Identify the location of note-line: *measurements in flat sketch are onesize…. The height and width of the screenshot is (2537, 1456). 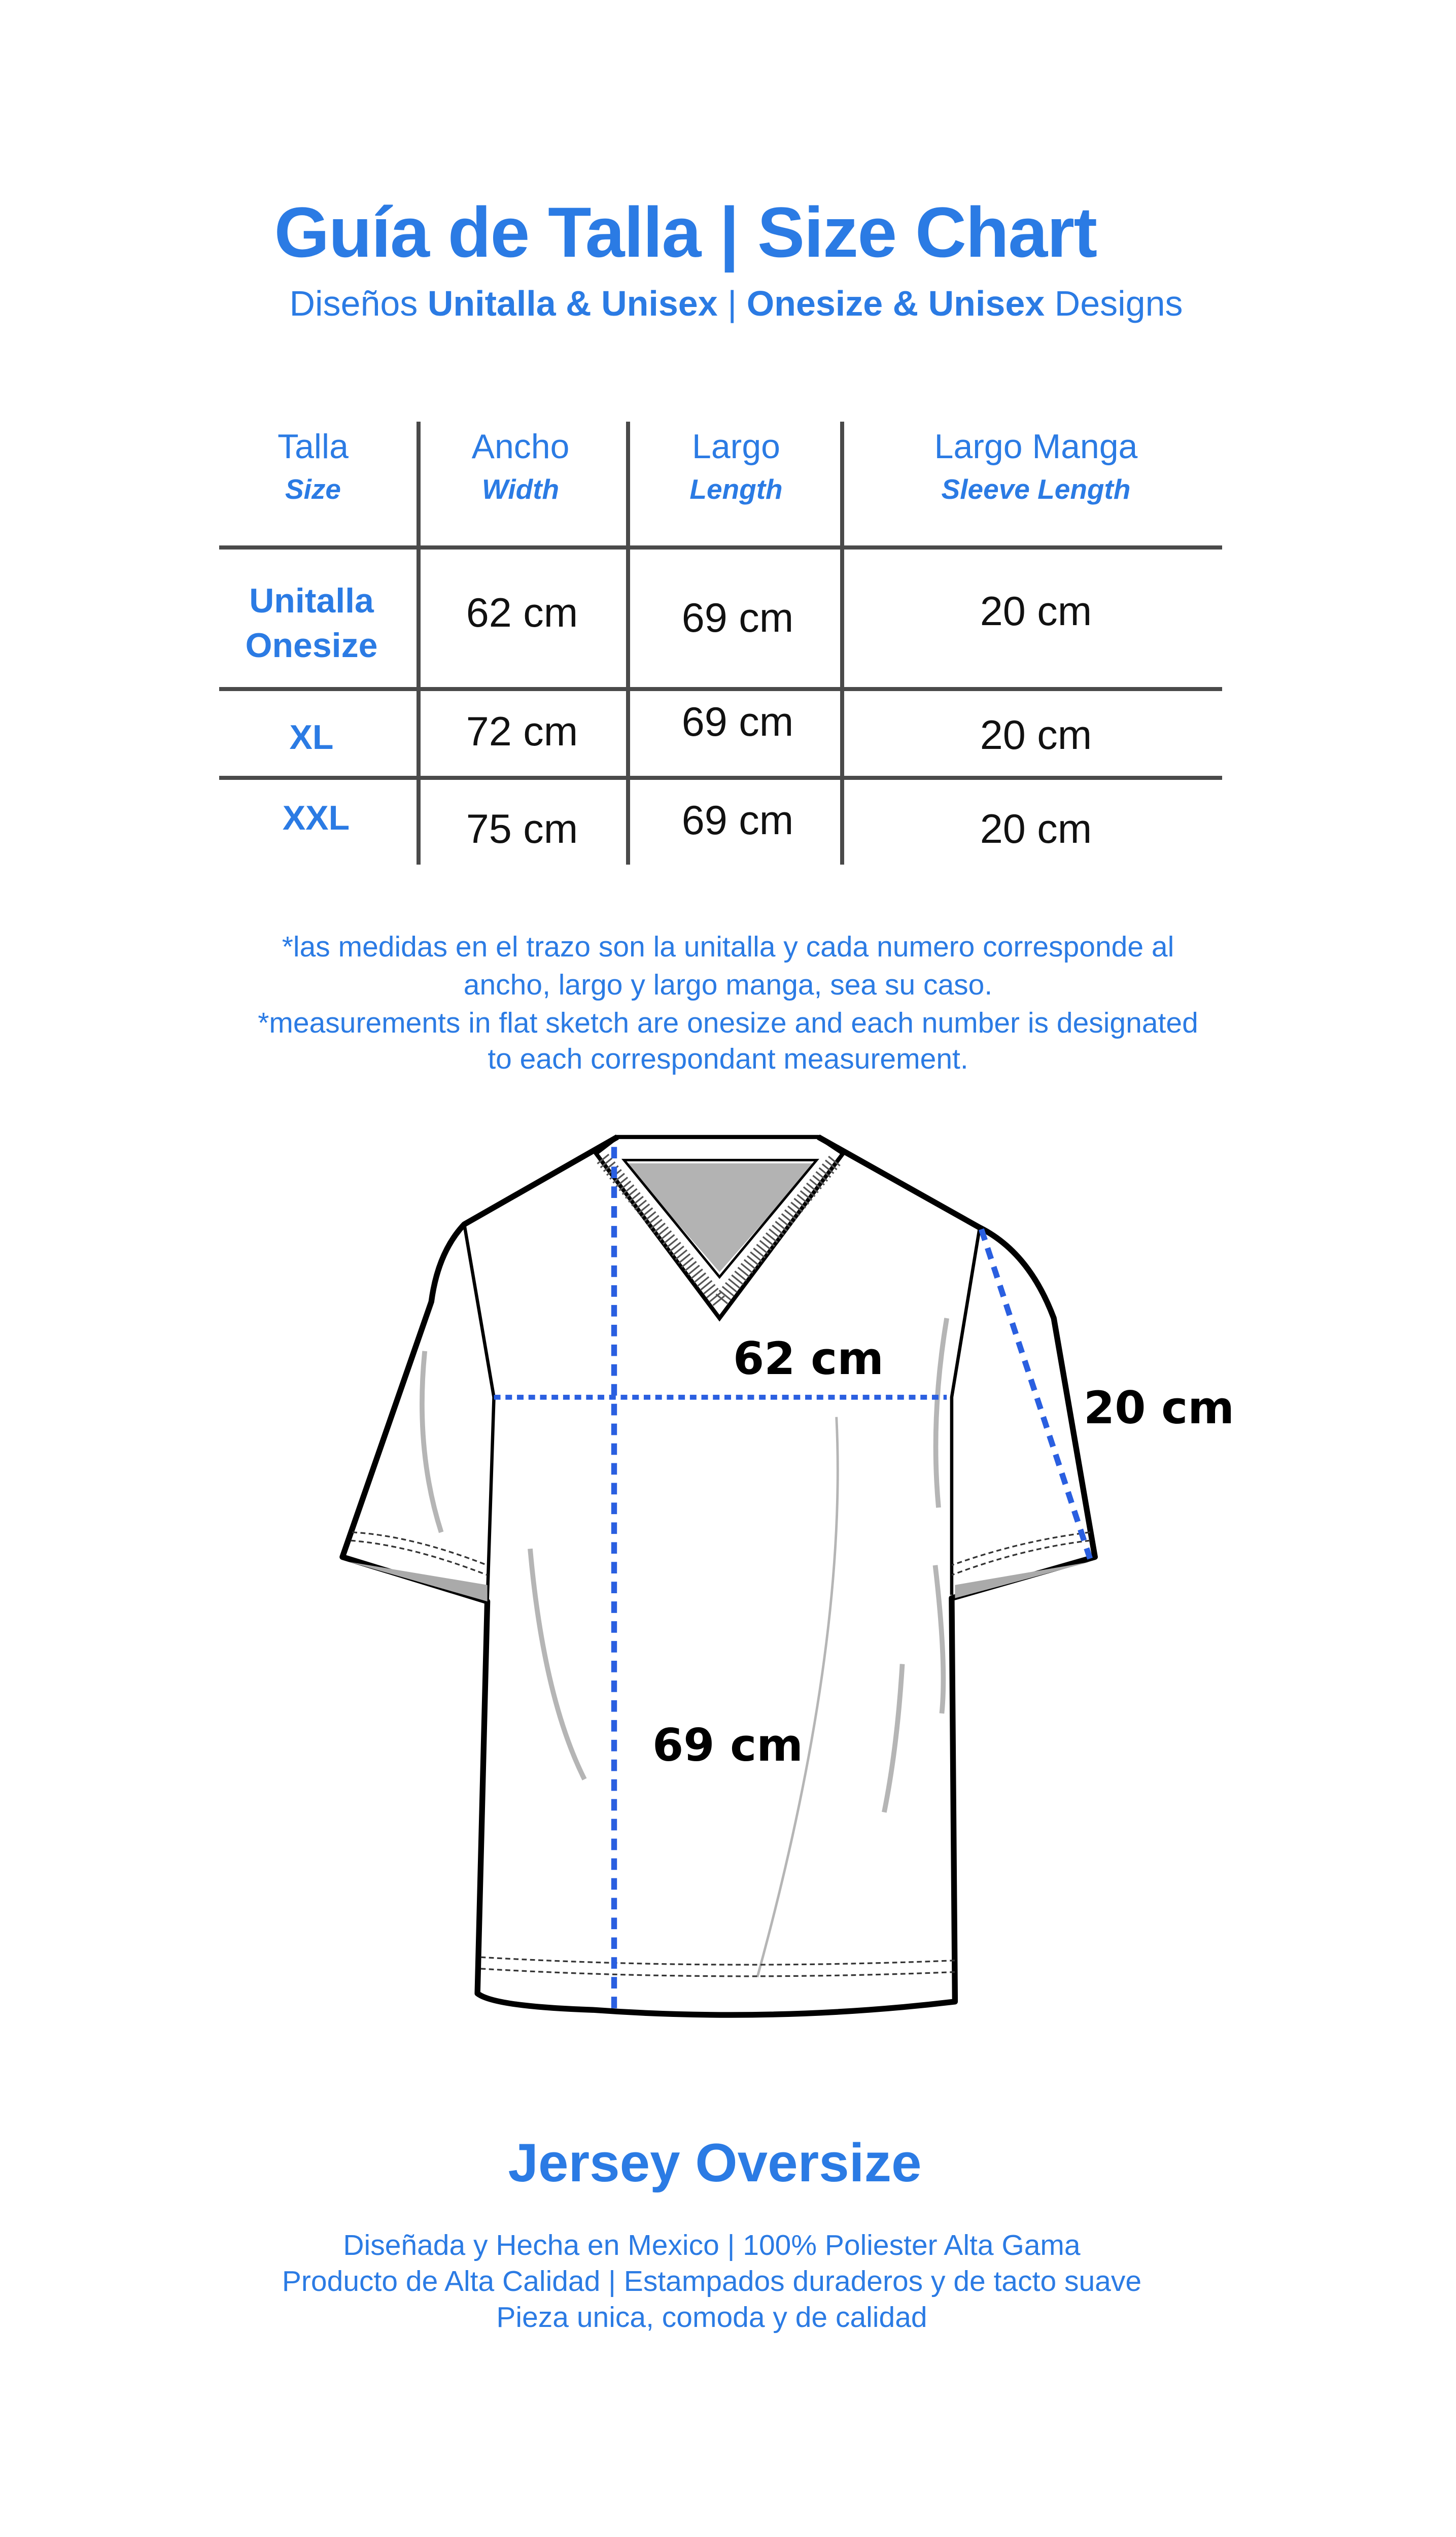
(728, 1023).